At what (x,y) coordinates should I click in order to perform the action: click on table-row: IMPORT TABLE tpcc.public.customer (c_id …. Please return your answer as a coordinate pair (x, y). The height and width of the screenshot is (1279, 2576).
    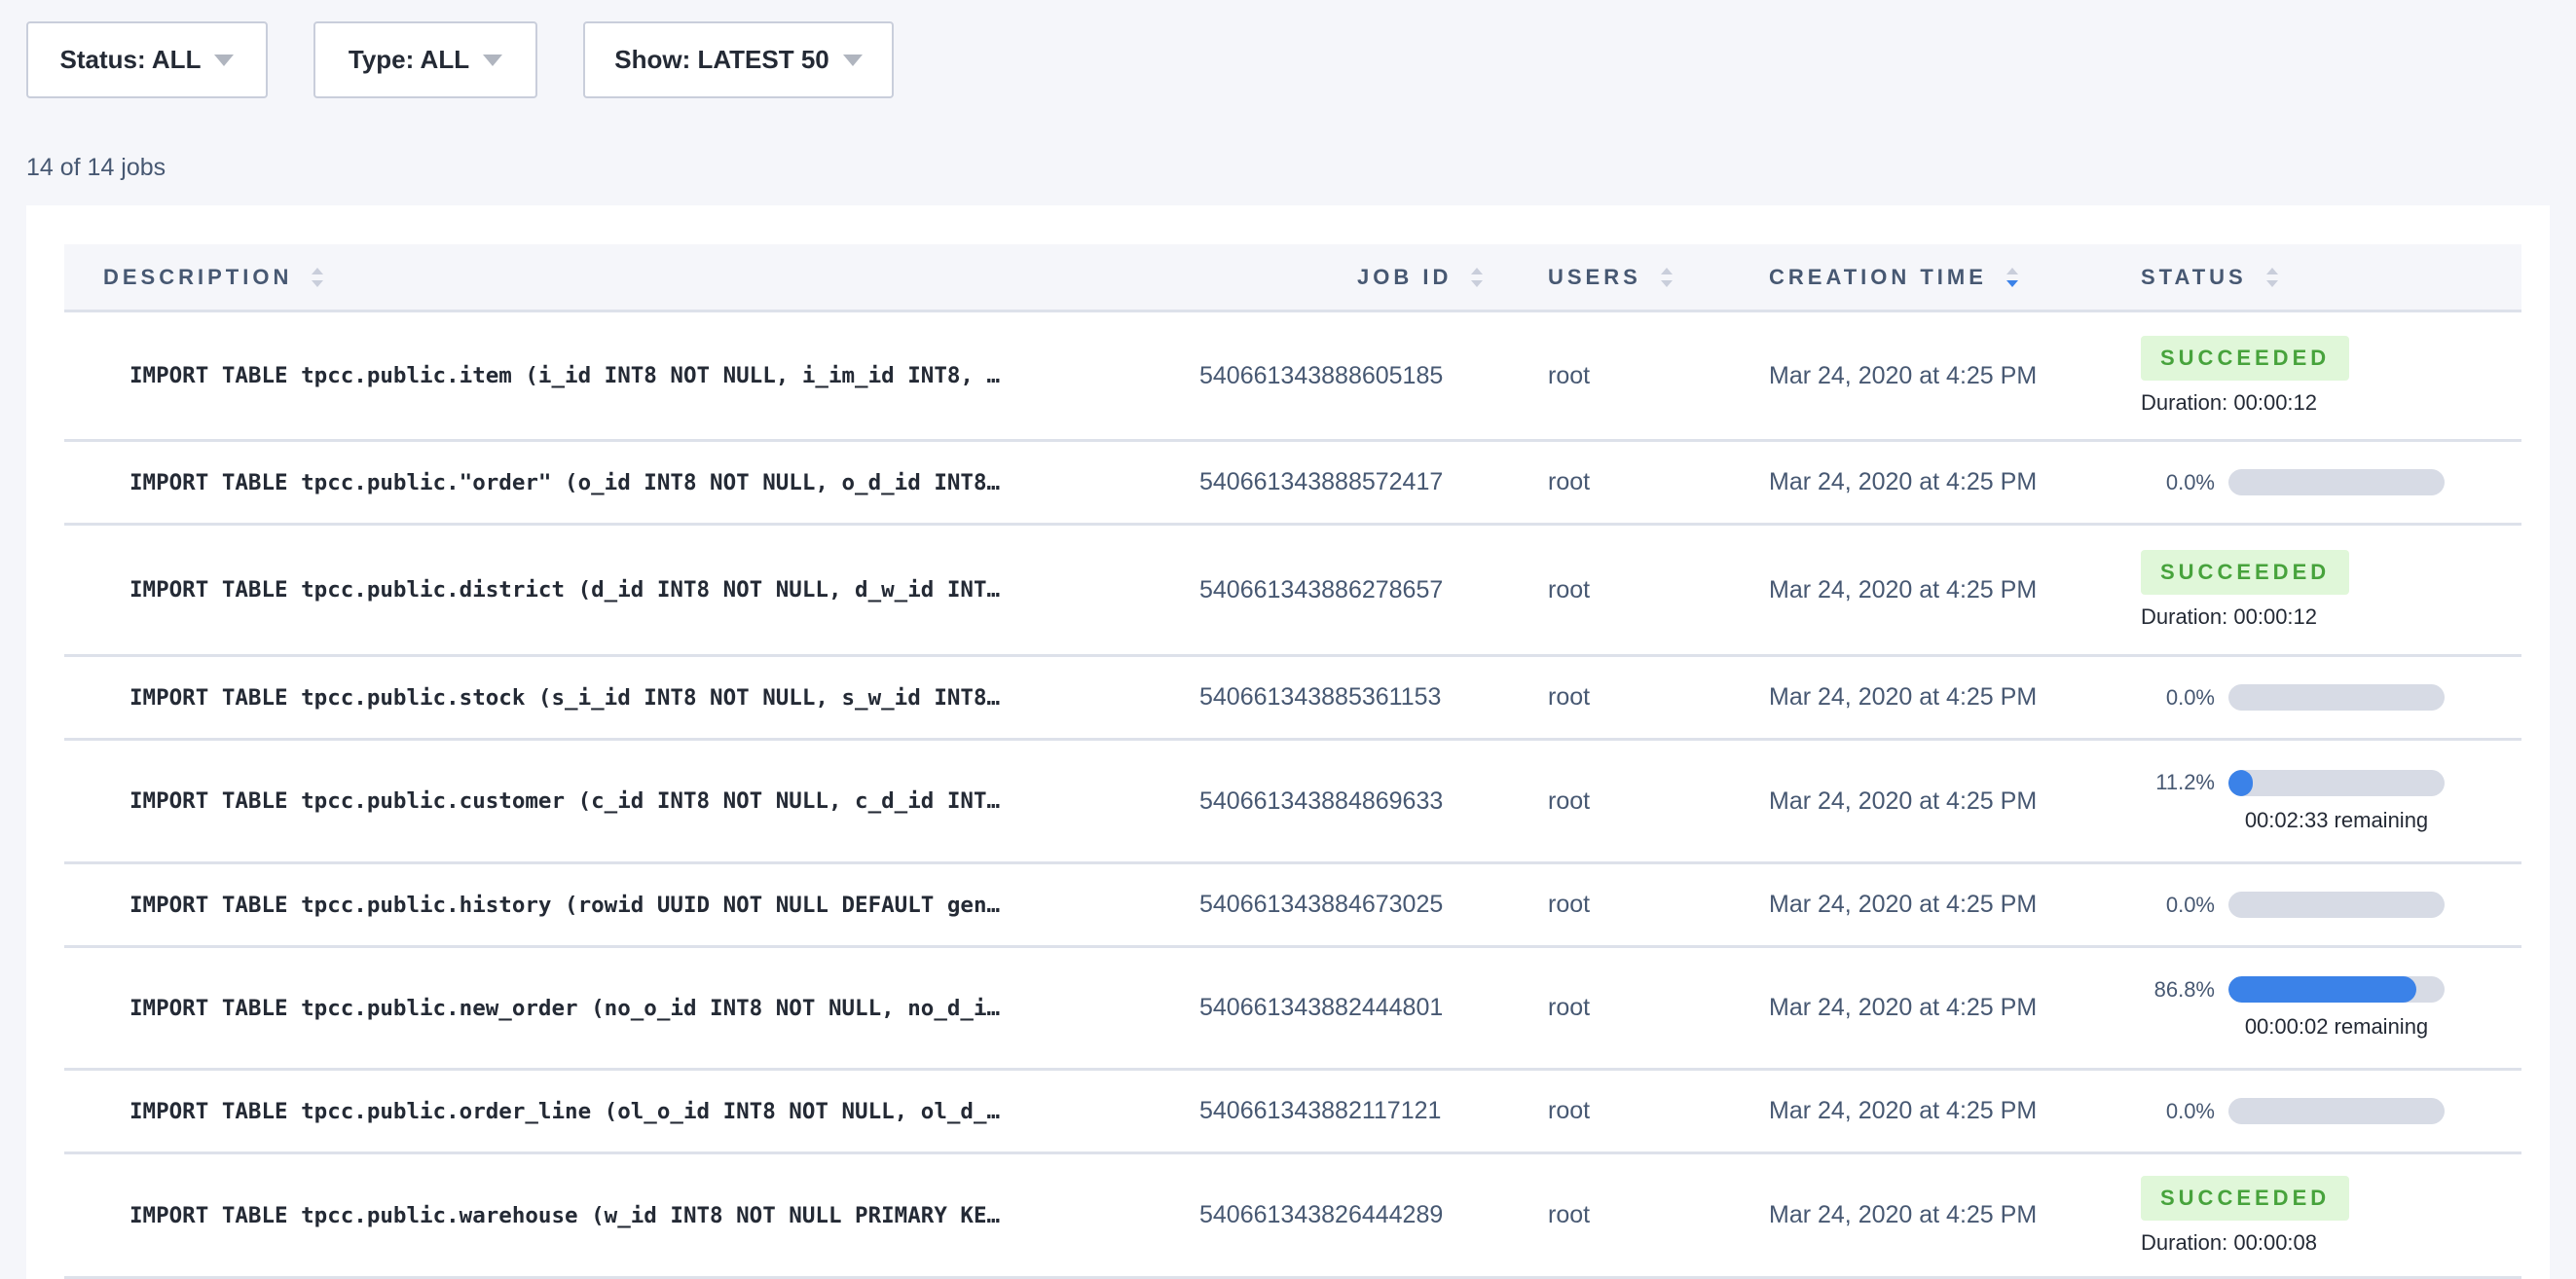
    Looking at the image, I should click on (1292, 802).